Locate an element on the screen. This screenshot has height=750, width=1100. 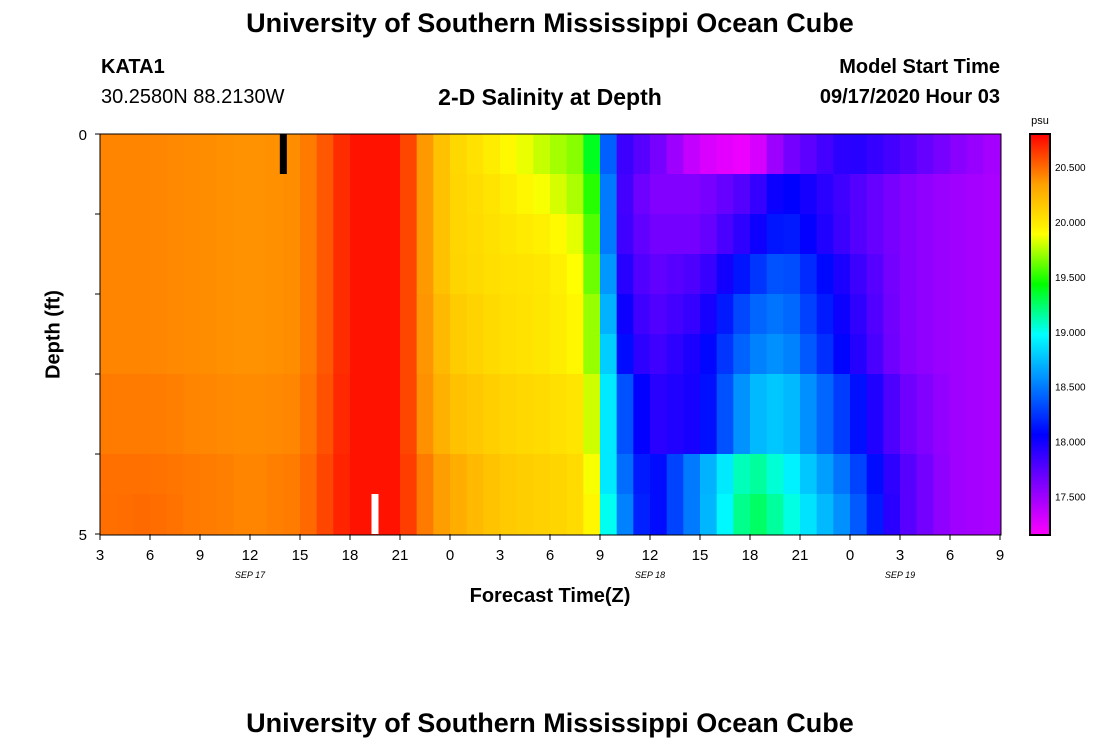
colorbar-unit: psu is located at coordinates (1040, 121).